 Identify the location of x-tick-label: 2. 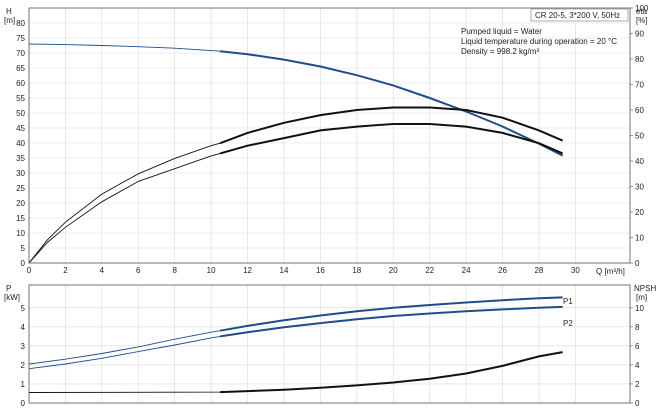
(65, 270).